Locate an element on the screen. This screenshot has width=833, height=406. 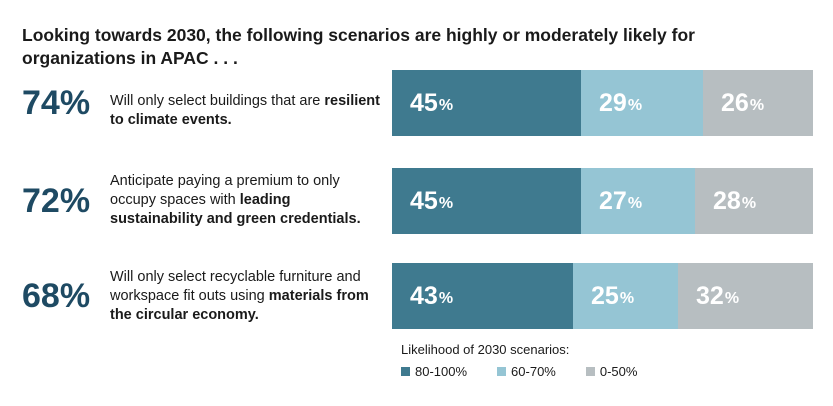
statement-plain: Will only select buildings that are is located at coordinates (217, 101).